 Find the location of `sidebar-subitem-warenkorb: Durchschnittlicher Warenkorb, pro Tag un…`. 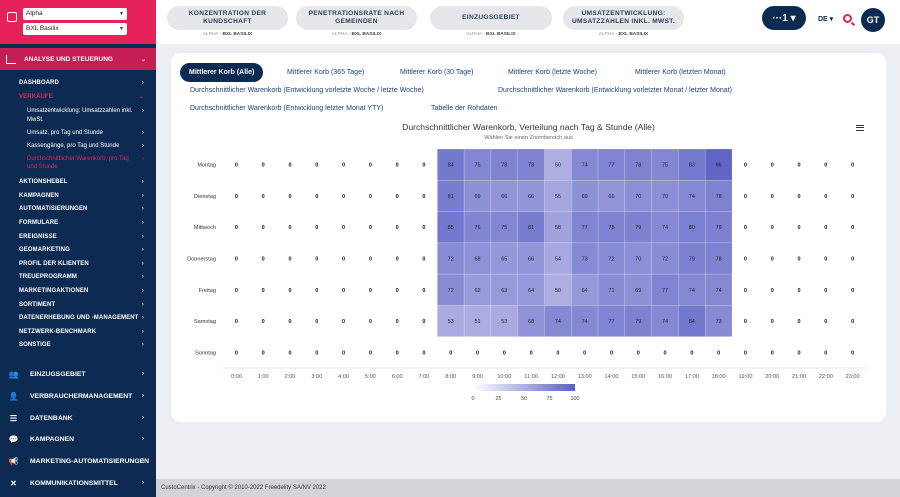

sidebar-subitem-warenkorb: Durchschnittlicher Warenkorb, pro Tag un… is located at coordinates (85, 163).